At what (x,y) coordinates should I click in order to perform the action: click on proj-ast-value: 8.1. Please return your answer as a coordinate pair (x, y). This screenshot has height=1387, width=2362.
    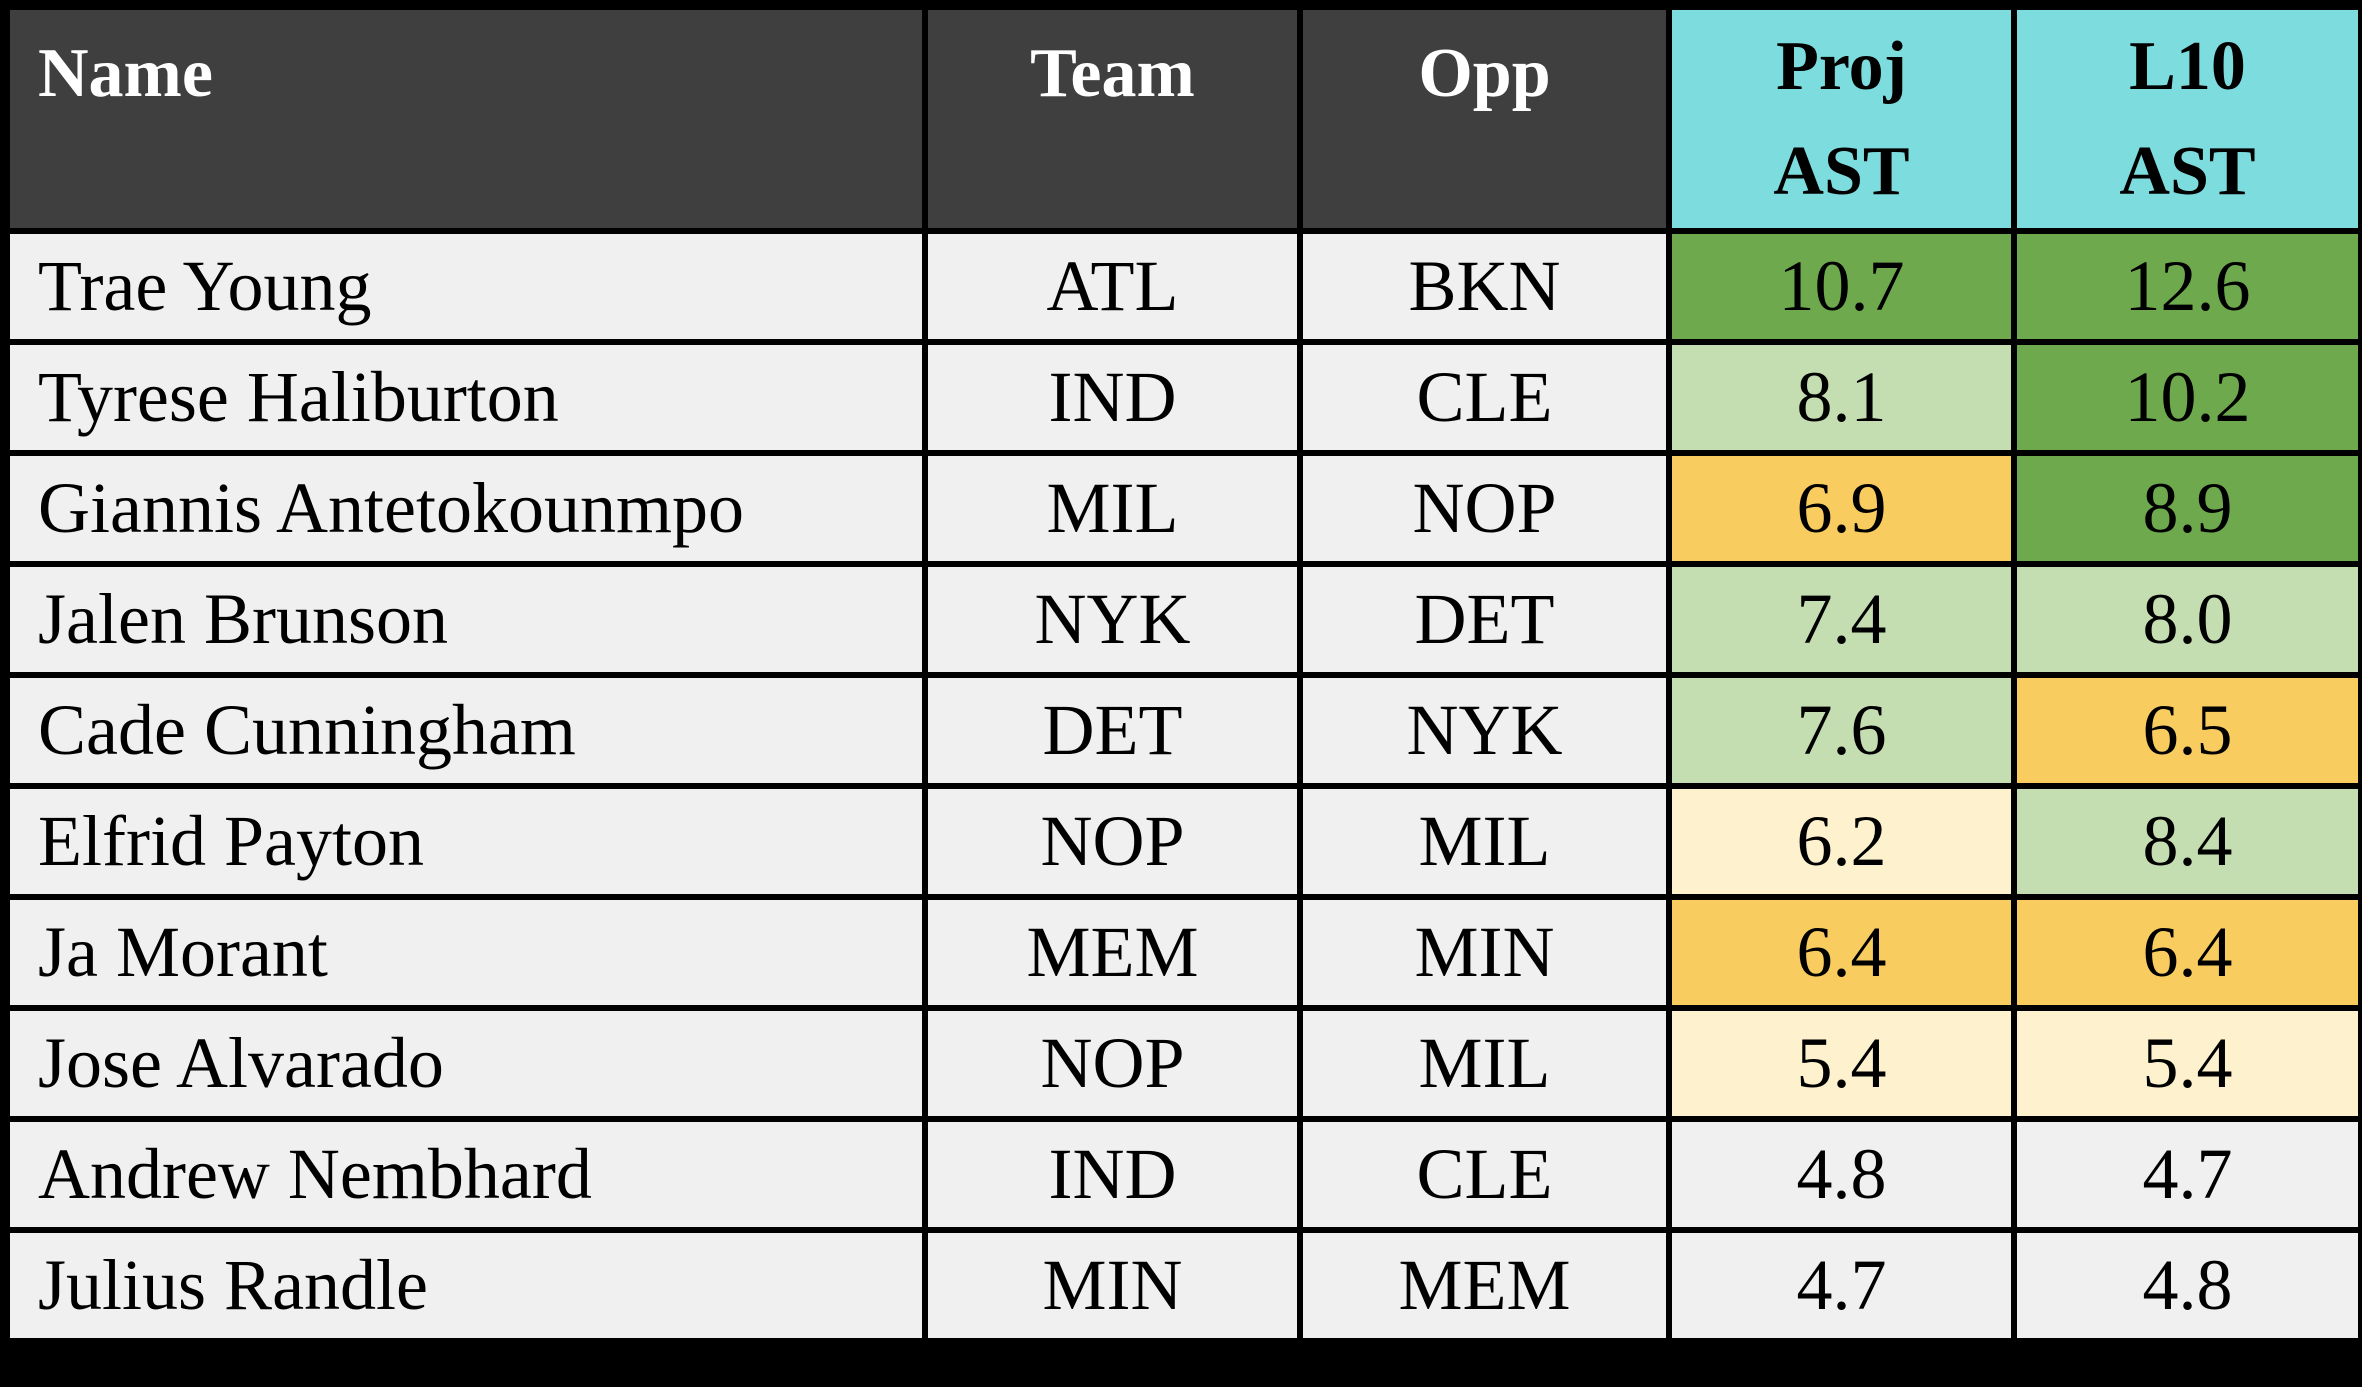
    Looking at the image, I should click on (1841, 397).